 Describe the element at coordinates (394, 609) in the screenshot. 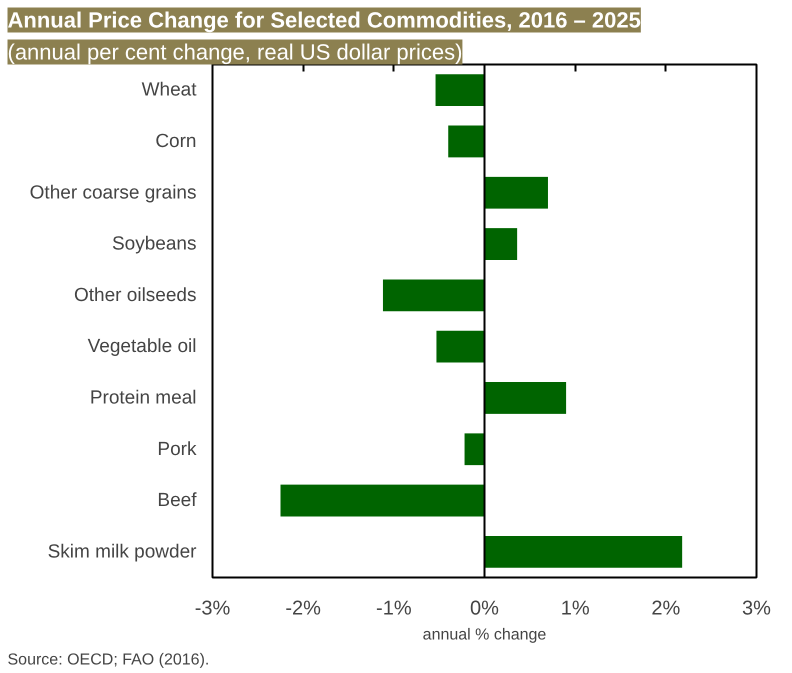

I see `x-tick-label: -1%` at that location.